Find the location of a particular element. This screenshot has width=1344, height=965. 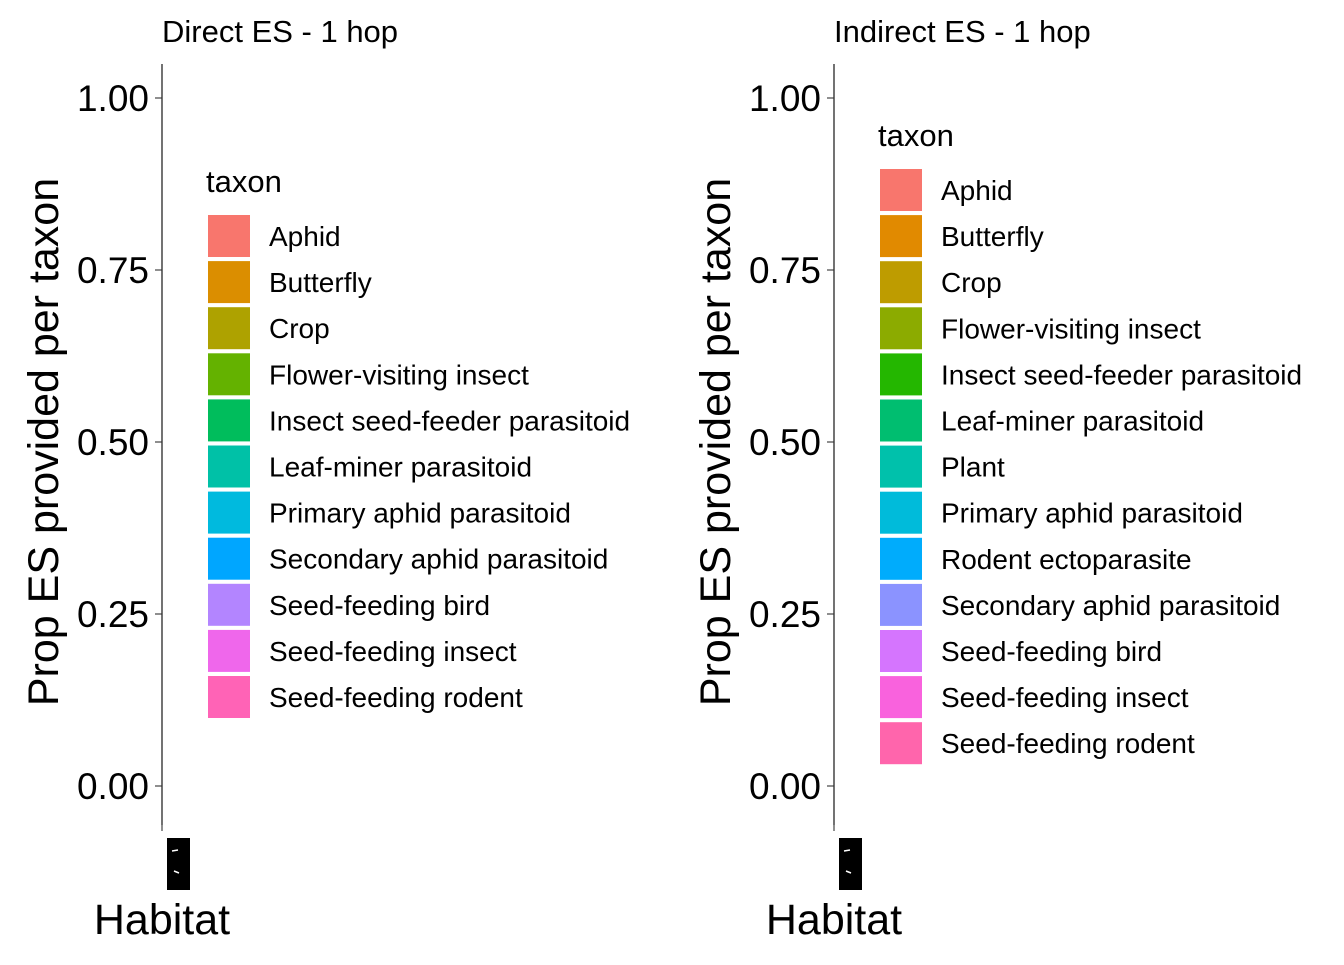

chart-title: Indirect ES - 1 hop is located at coordinates (962, 31).